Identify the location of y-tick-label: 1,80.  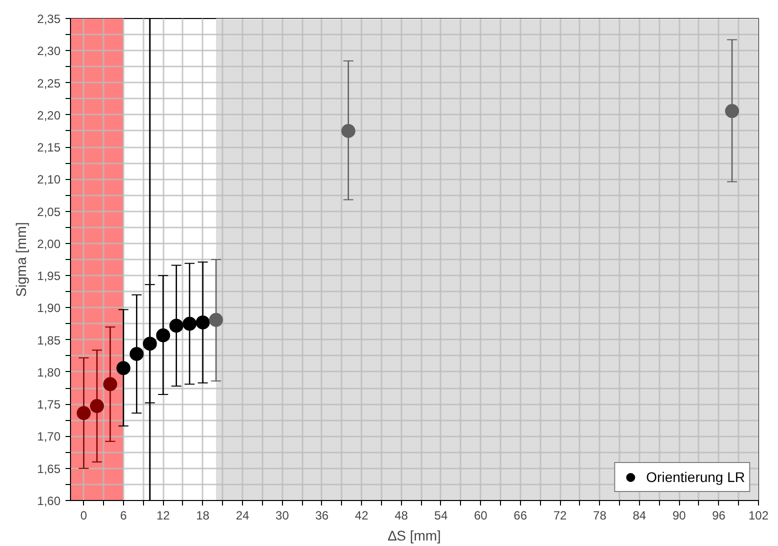
(49, 372).